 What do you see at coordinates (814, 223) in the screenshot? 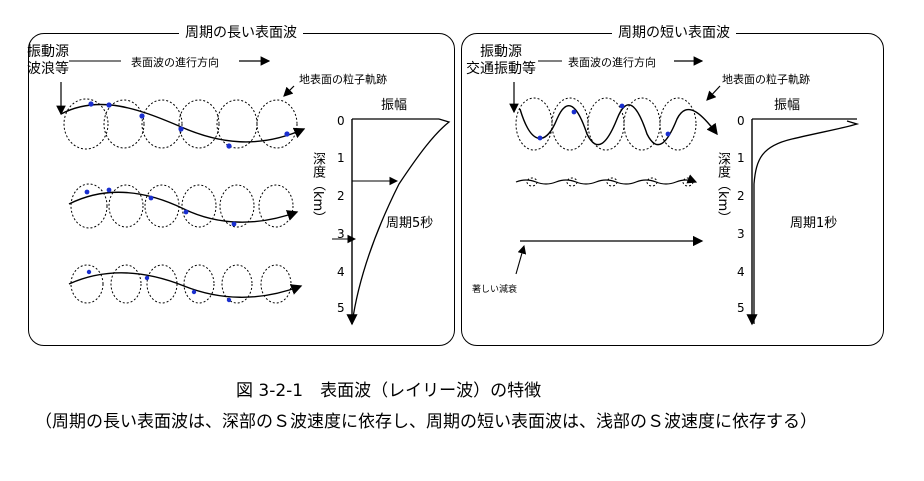
I see `right-period-label: 周期1秒` at bounding box center [814, 223].